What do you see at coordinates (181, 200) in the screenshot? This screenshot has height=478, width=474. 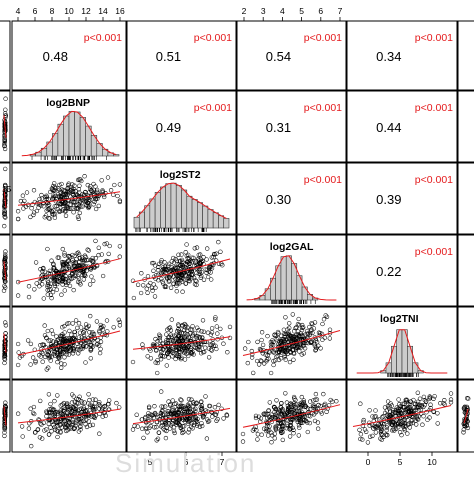 I see `density-curve` at bounding box center [181, 200].